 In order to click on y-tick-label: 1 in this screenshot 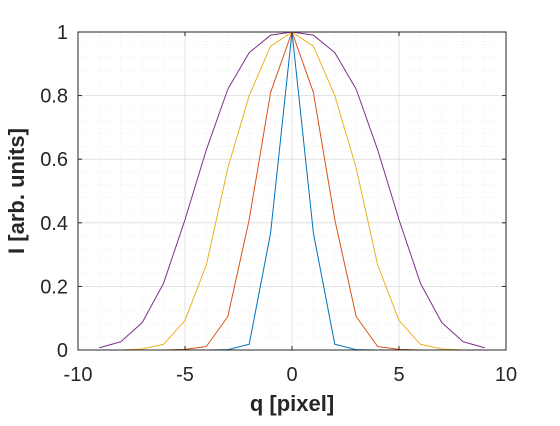, I will do `click(62, 33)`.